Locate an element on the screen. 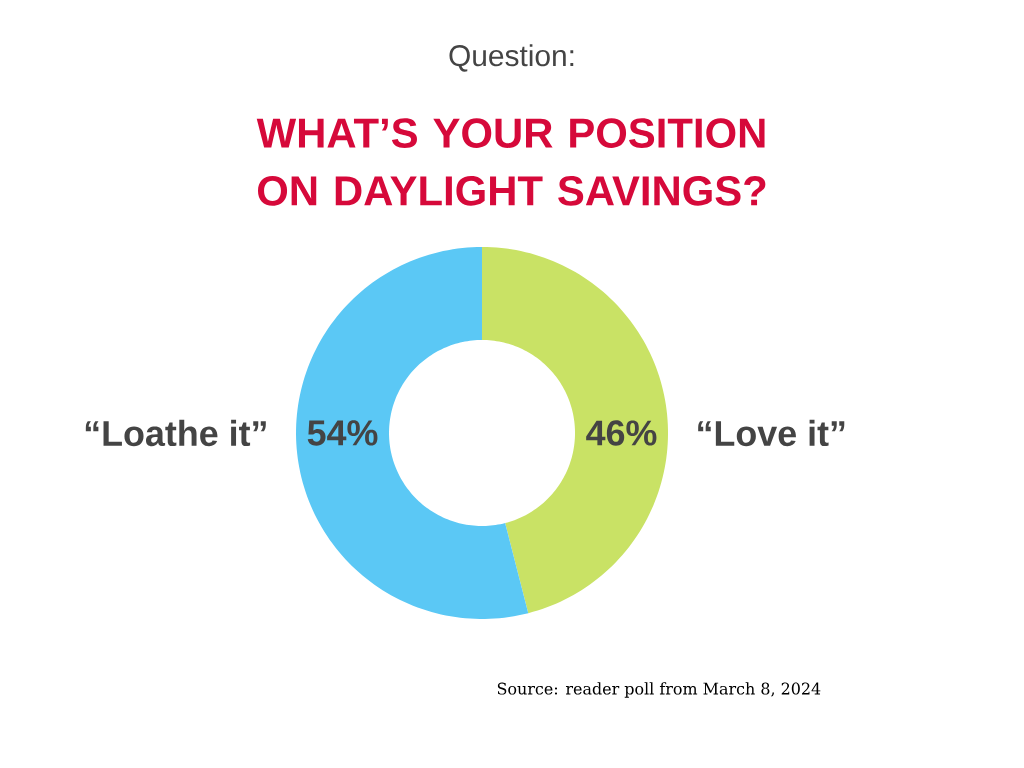  data-label: 46% is located at coordinates (621, 433).